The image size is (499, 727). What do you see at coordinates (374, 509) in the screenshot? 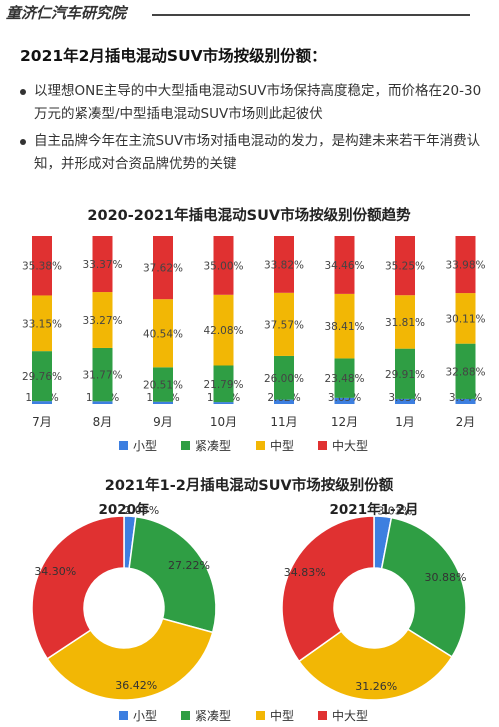
I see `donut-subtitle: 2021年1-2月` at bounding box center [374, 509].